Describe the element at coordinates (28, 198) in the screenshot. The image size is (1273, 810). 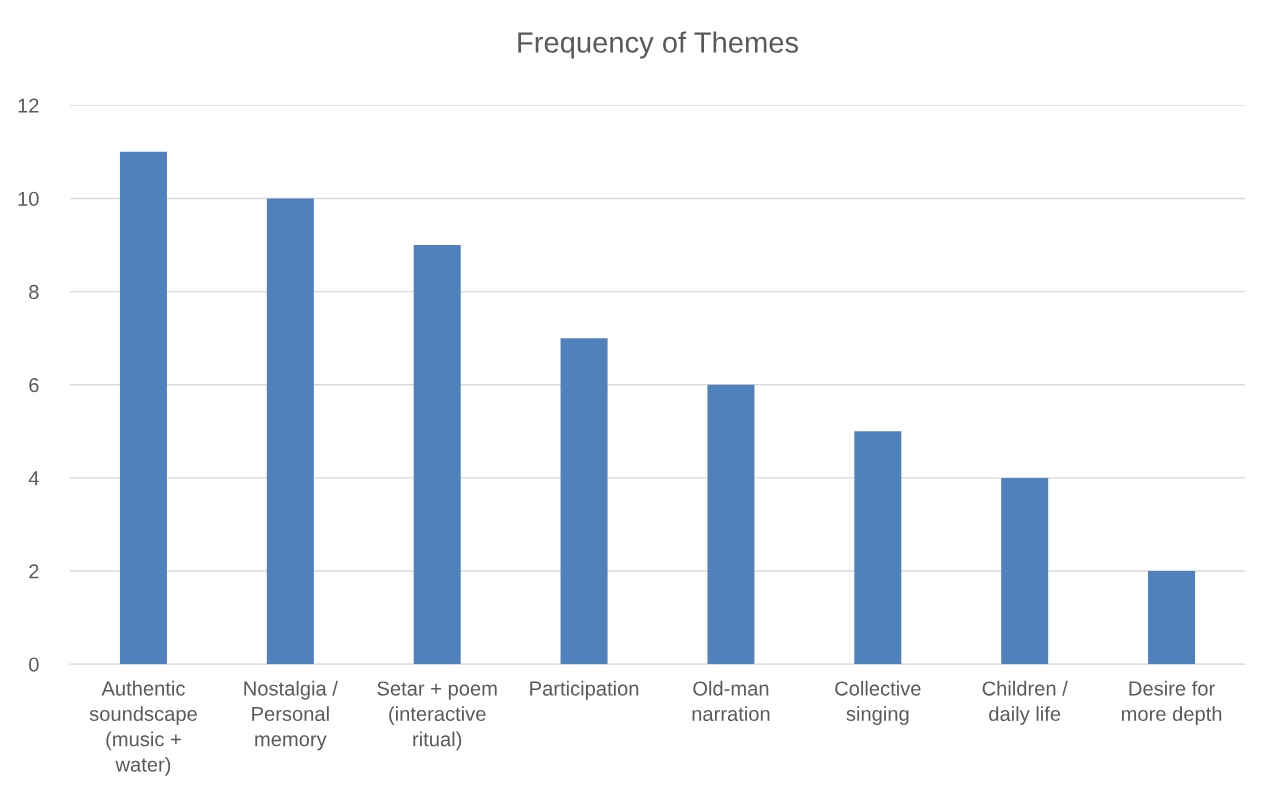
I see `y-tick-label: 10` at that location.